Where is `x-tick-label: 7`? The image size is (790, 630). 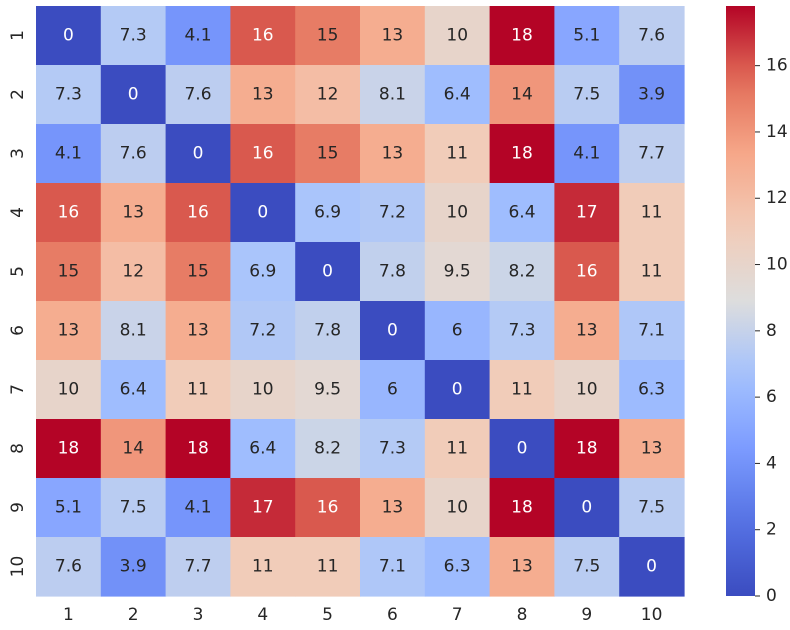
x-tick-label: 7 is located at coordinates (457, 615).